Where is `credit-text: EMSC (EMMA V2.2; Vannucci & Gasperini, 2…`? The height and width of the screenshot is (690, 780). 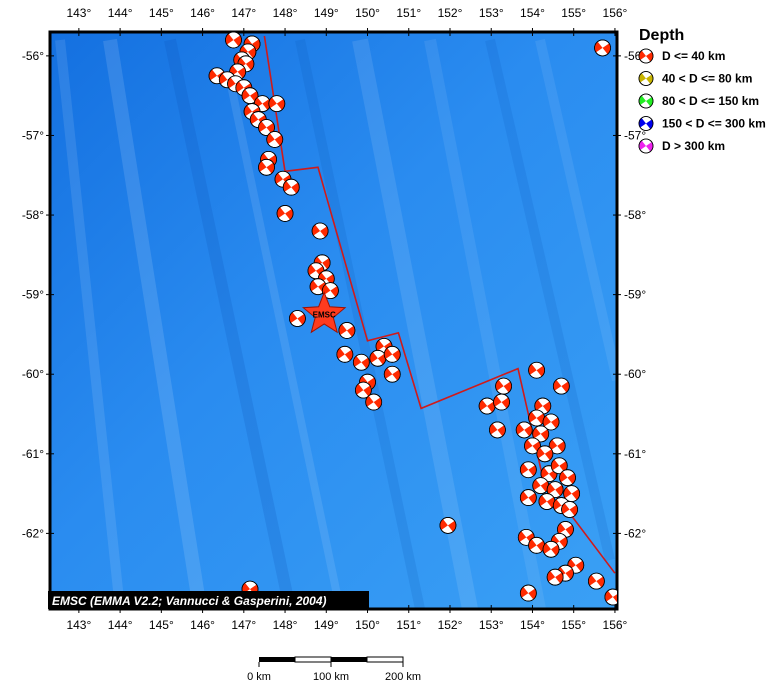 credit-text: EMSC (EMMA V2.2; Vannucci & Gasperini, 2… is located at coordinates (189, 601).